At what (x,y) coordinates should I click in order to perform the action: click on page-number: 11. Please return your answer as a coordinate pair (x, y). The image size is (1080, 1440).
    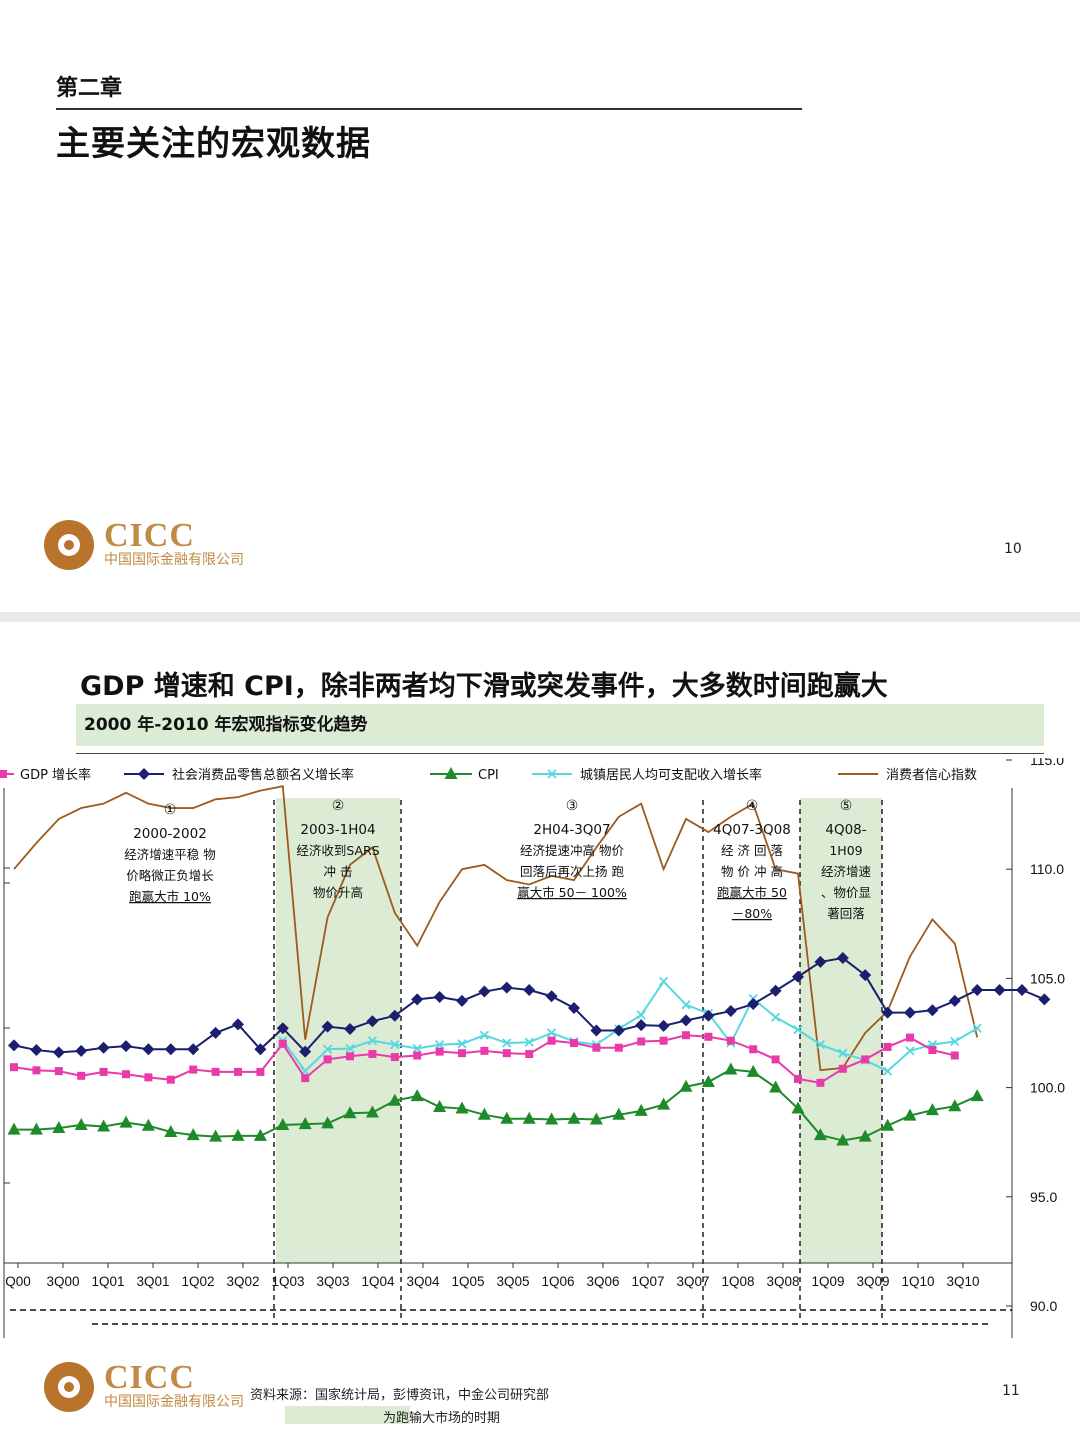
    Looking at the image, I should click on (1011, 1391).